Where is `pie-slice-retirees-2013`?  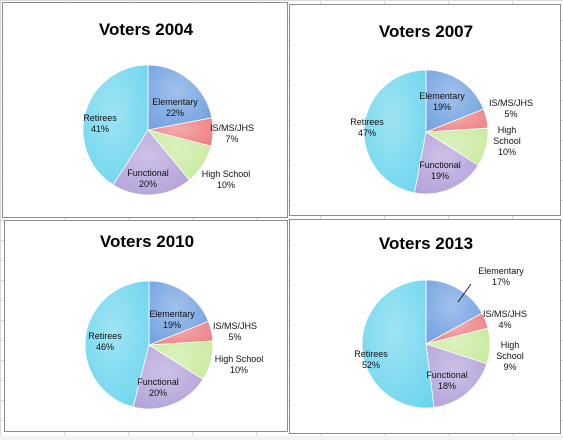 pie-slice-retirees-2013 is located at coordinates (398, 344).